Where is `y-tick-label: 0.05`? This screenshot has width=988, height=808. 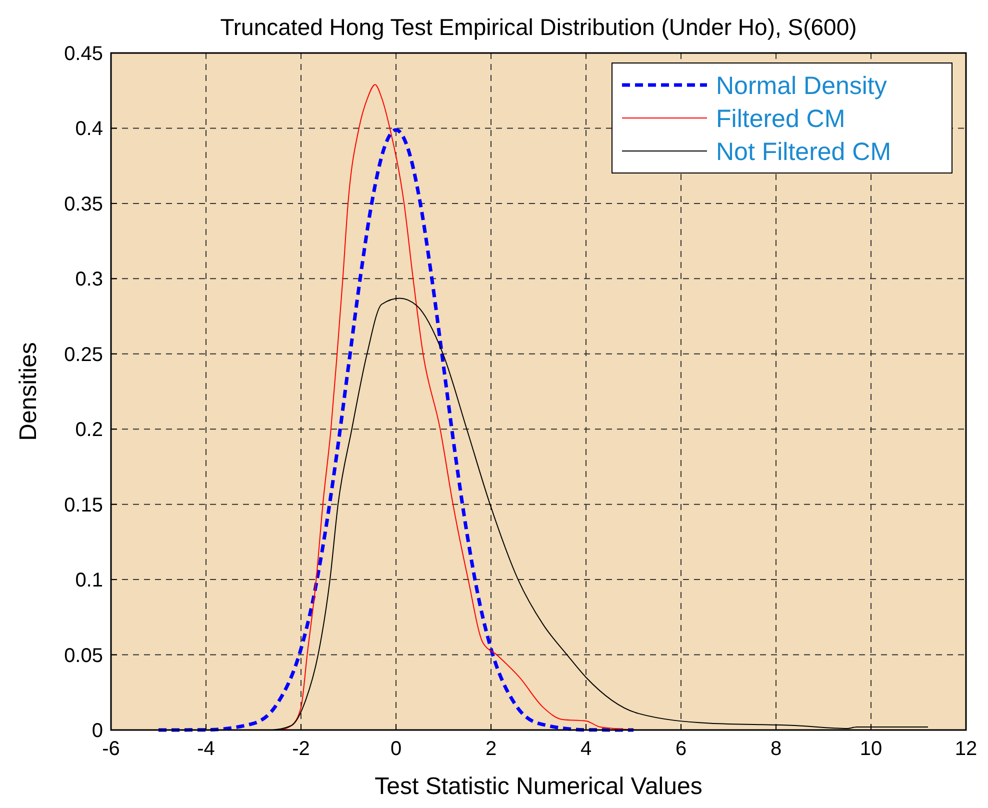 y-tick-label: 0.05 is located at coordinates (83, 655).